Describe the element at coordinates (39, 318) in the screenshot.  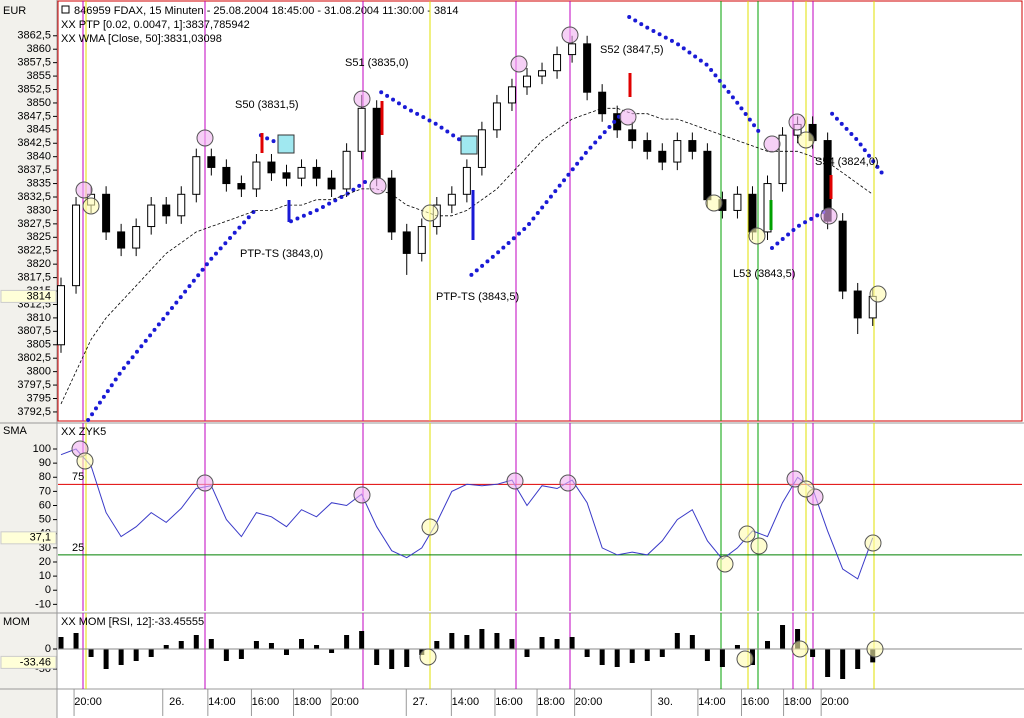
I see `y-tick-label: 3810` at that location.